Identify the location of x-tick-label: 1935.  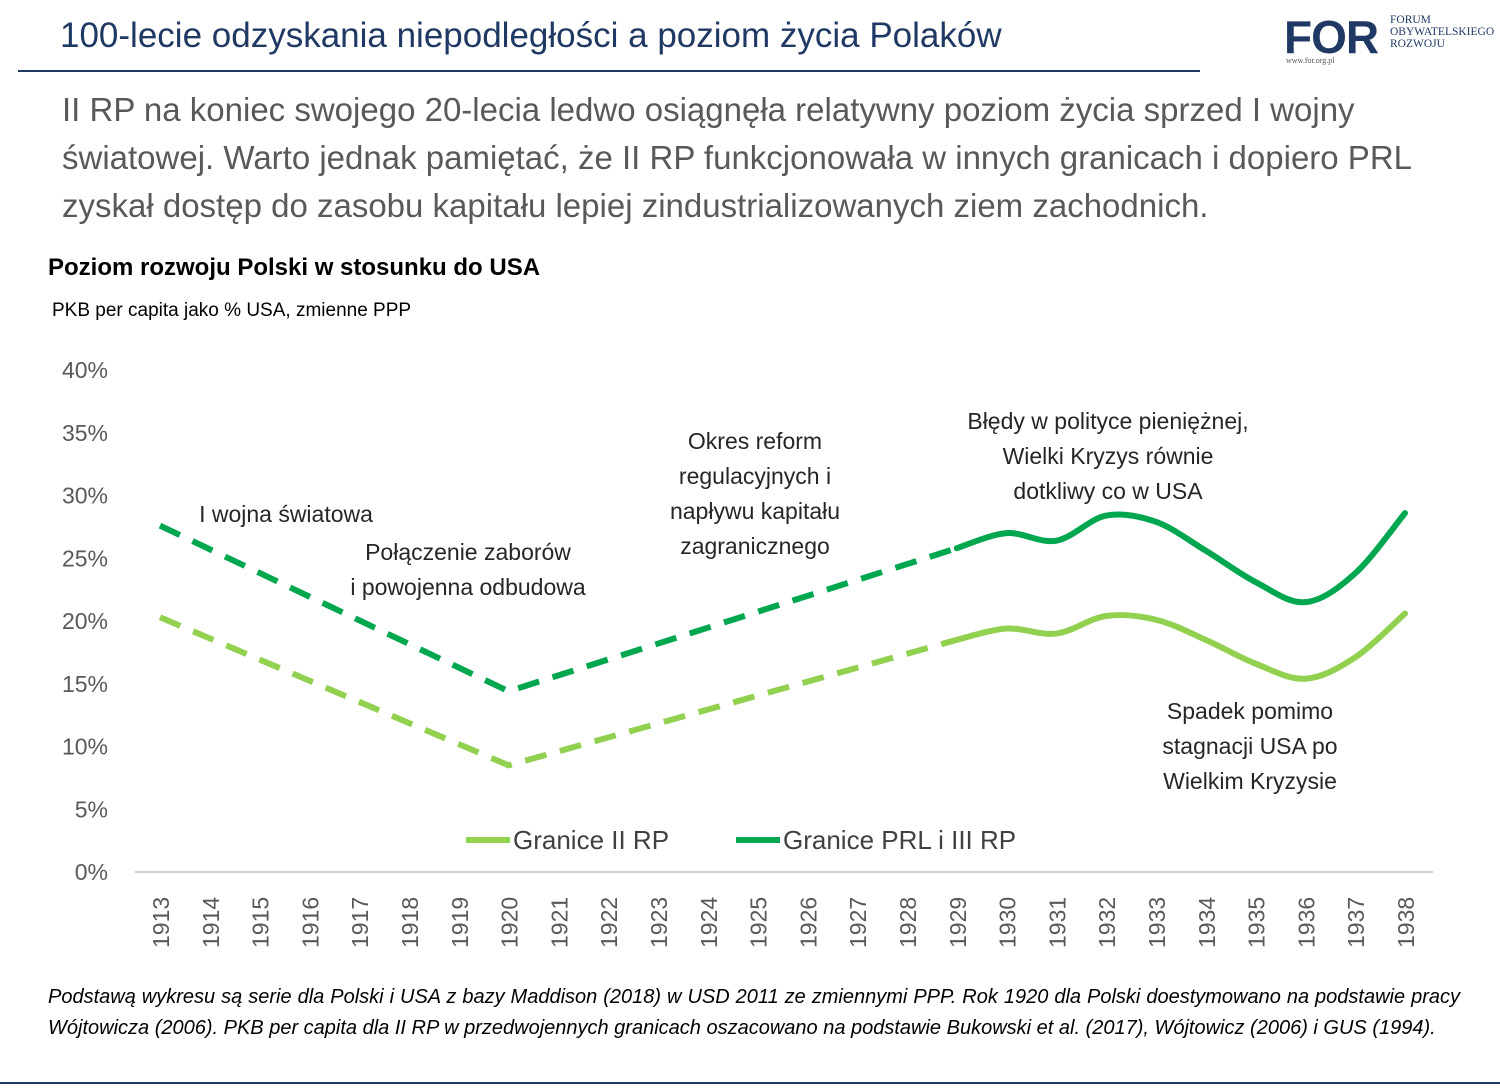
(1257, 922).